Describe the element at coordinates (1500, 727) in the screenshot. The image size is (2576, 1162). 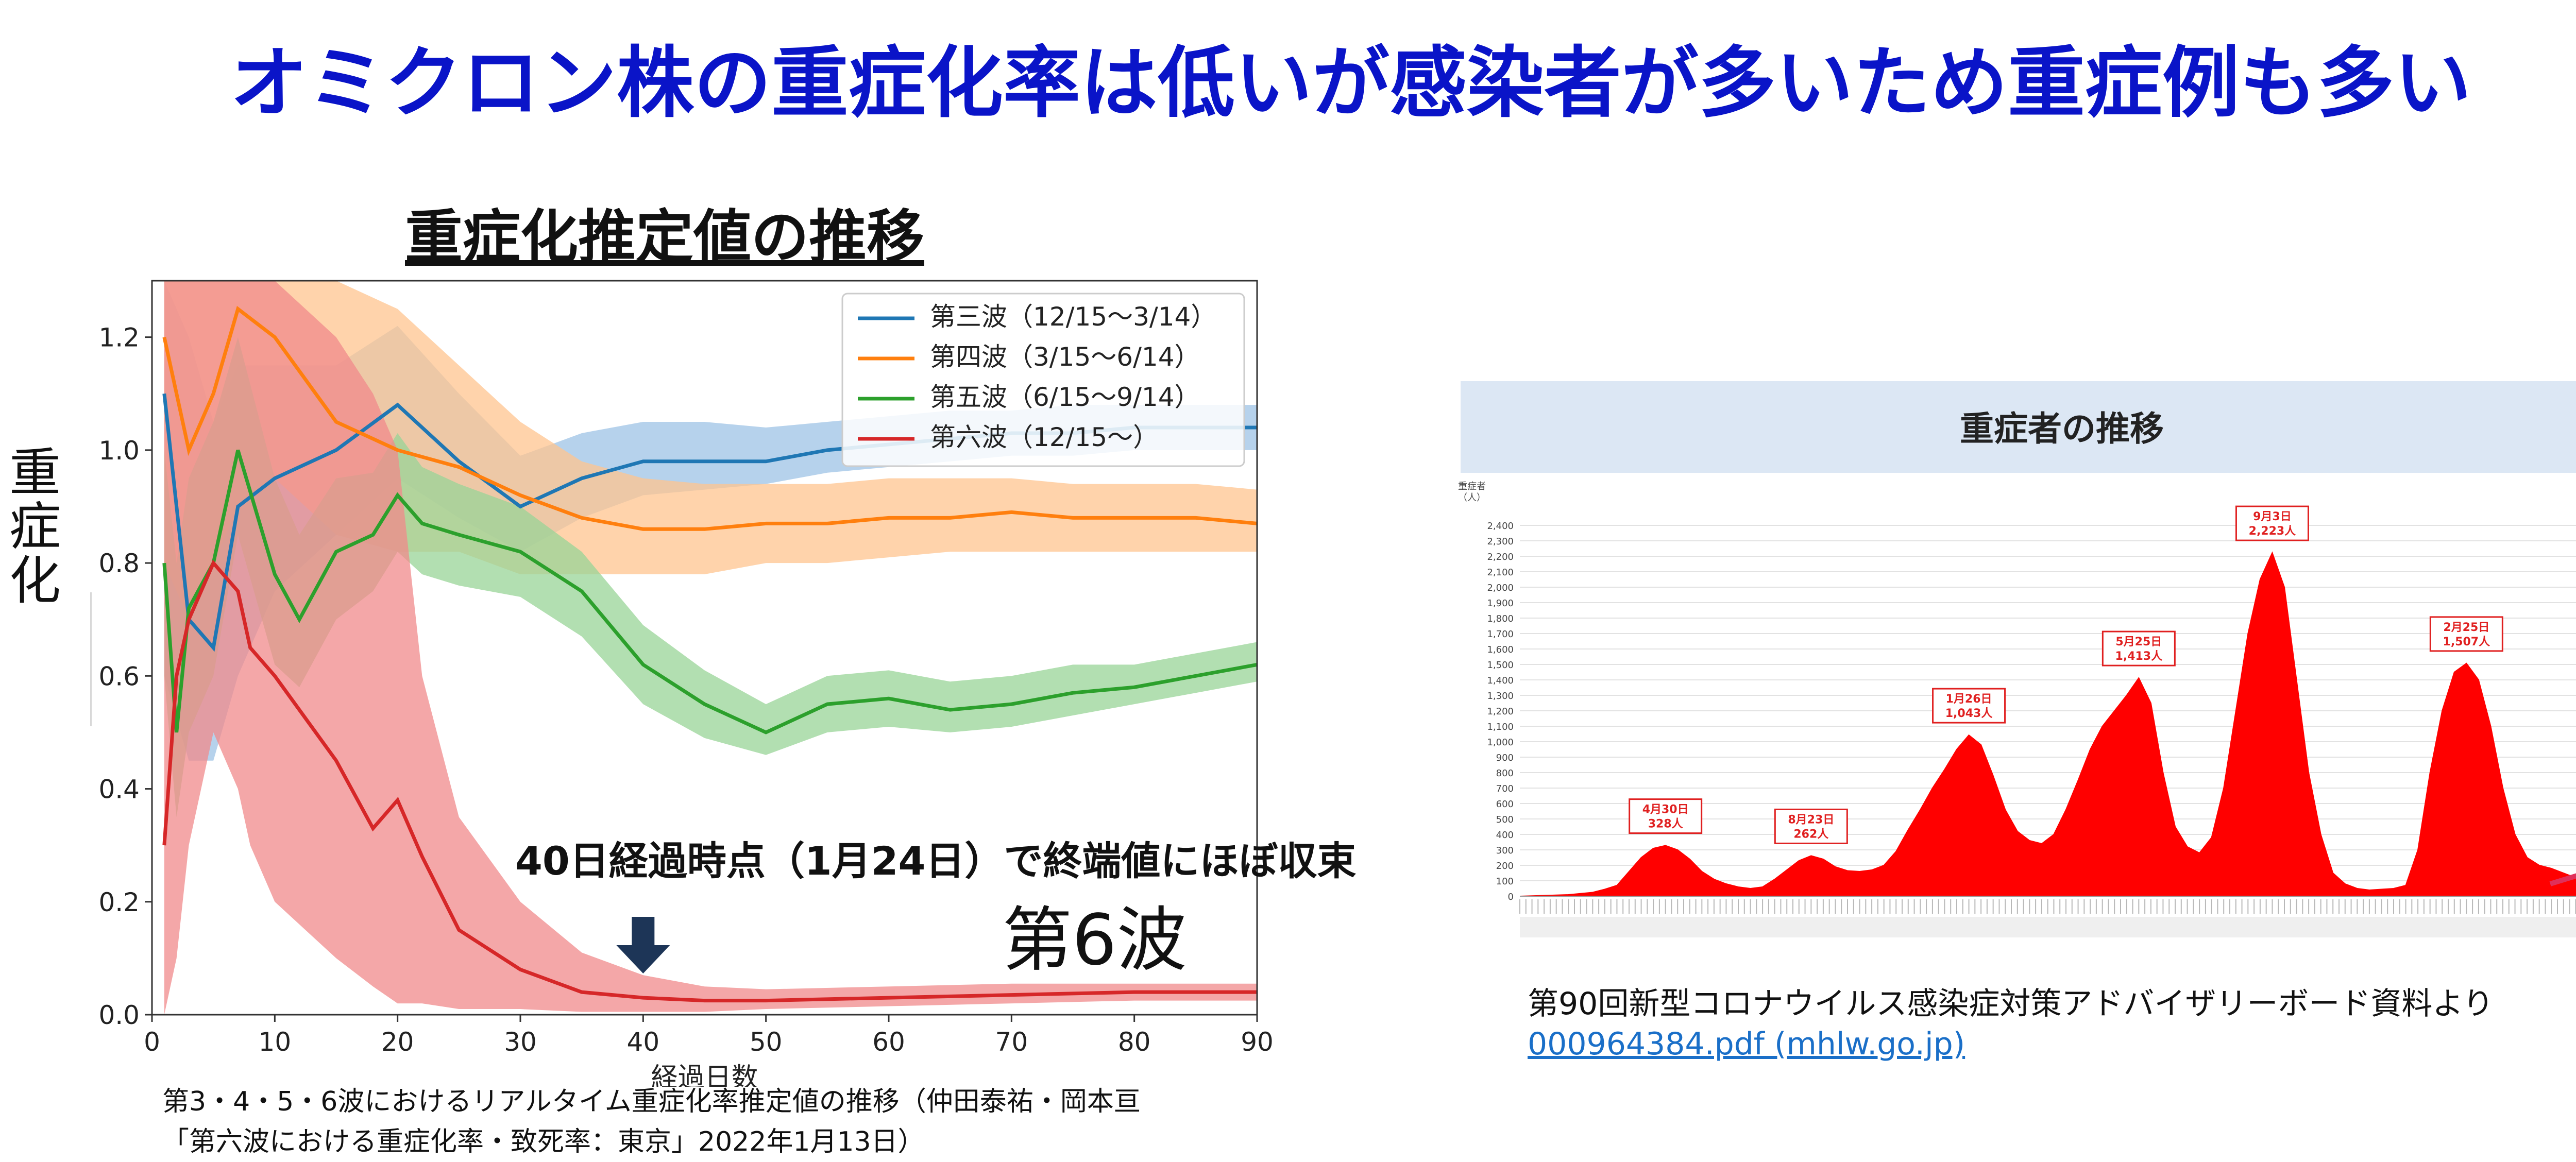
I see `y-tick-label: 1,100` at that location.